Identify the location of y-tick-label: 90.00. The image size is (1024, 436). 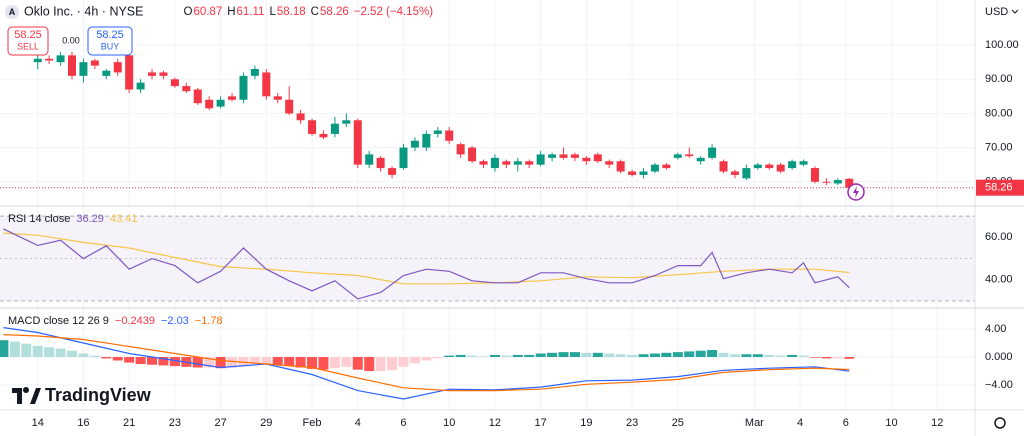
(999, 79).